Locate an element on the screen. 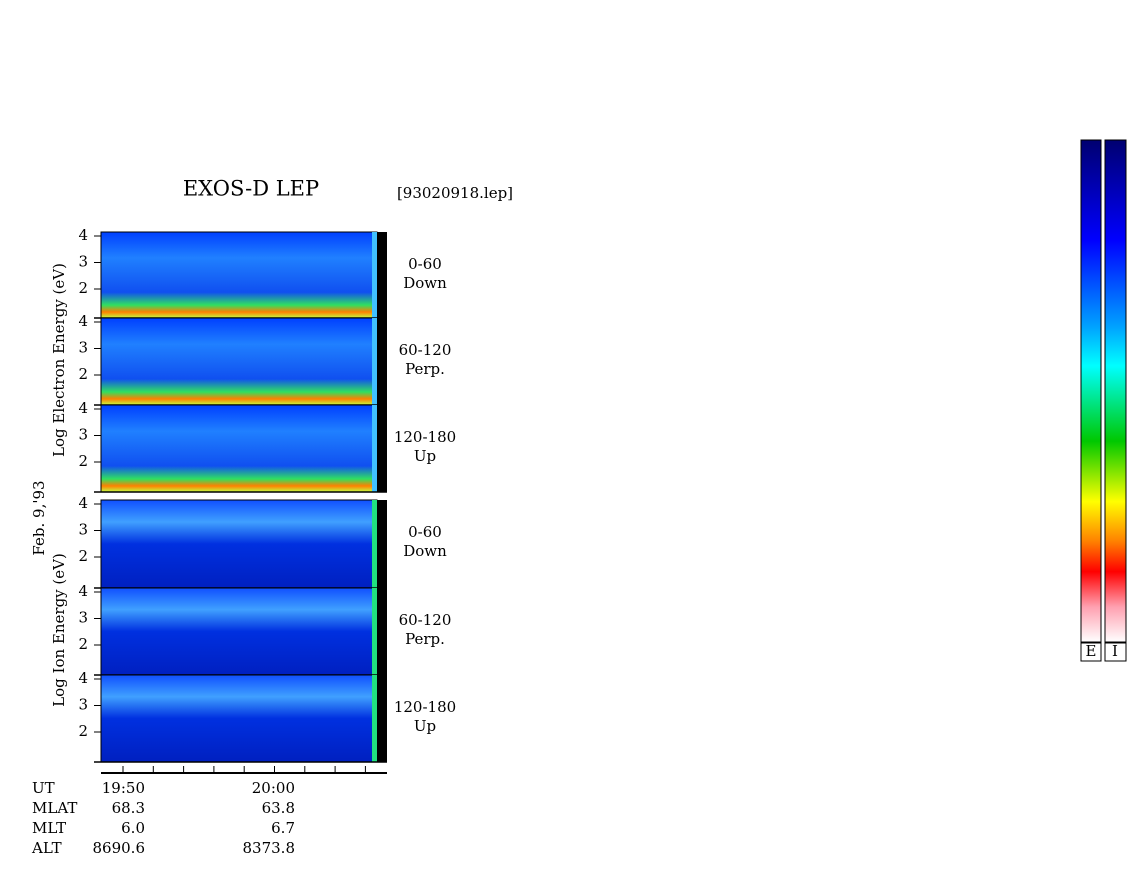  electron-axis-label: Log Electron Energy (eV) is located at coordinates (59, 360).